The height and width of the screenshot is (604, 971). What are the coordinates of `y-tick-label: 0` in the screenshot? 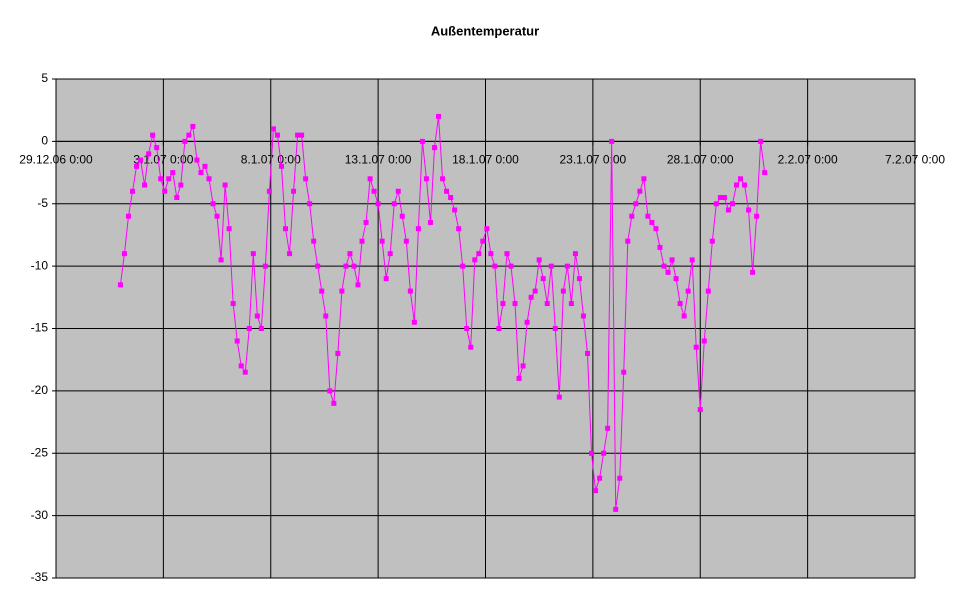 It's located at (44, 141).